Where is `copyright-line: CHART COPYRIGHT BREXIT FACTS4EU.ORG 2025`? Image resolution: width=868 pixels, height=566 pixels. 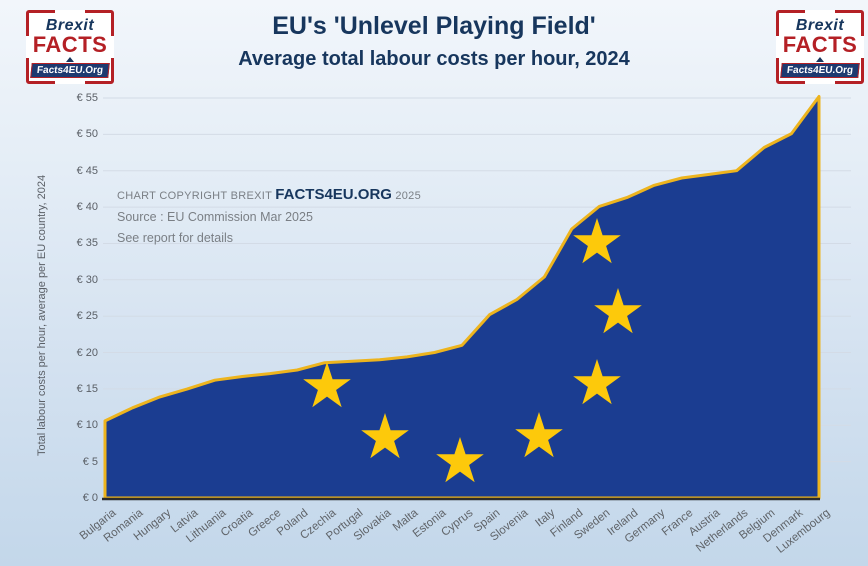
copyright-line: CHART COPYRIGHT BREXIT FACTS4EU.ORG 2025 is located at coordinates (269, 194).